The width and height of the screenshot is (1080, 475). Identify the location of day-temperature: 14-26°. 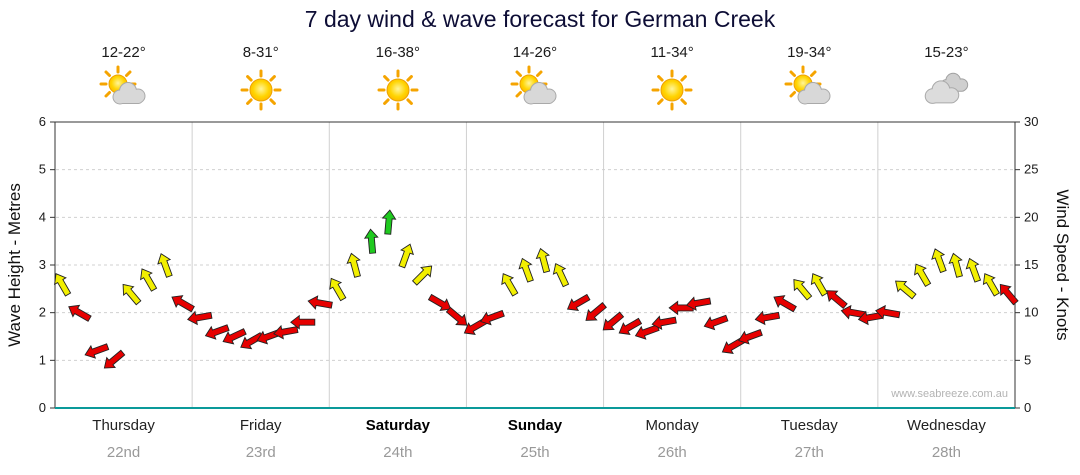
(535, 52).